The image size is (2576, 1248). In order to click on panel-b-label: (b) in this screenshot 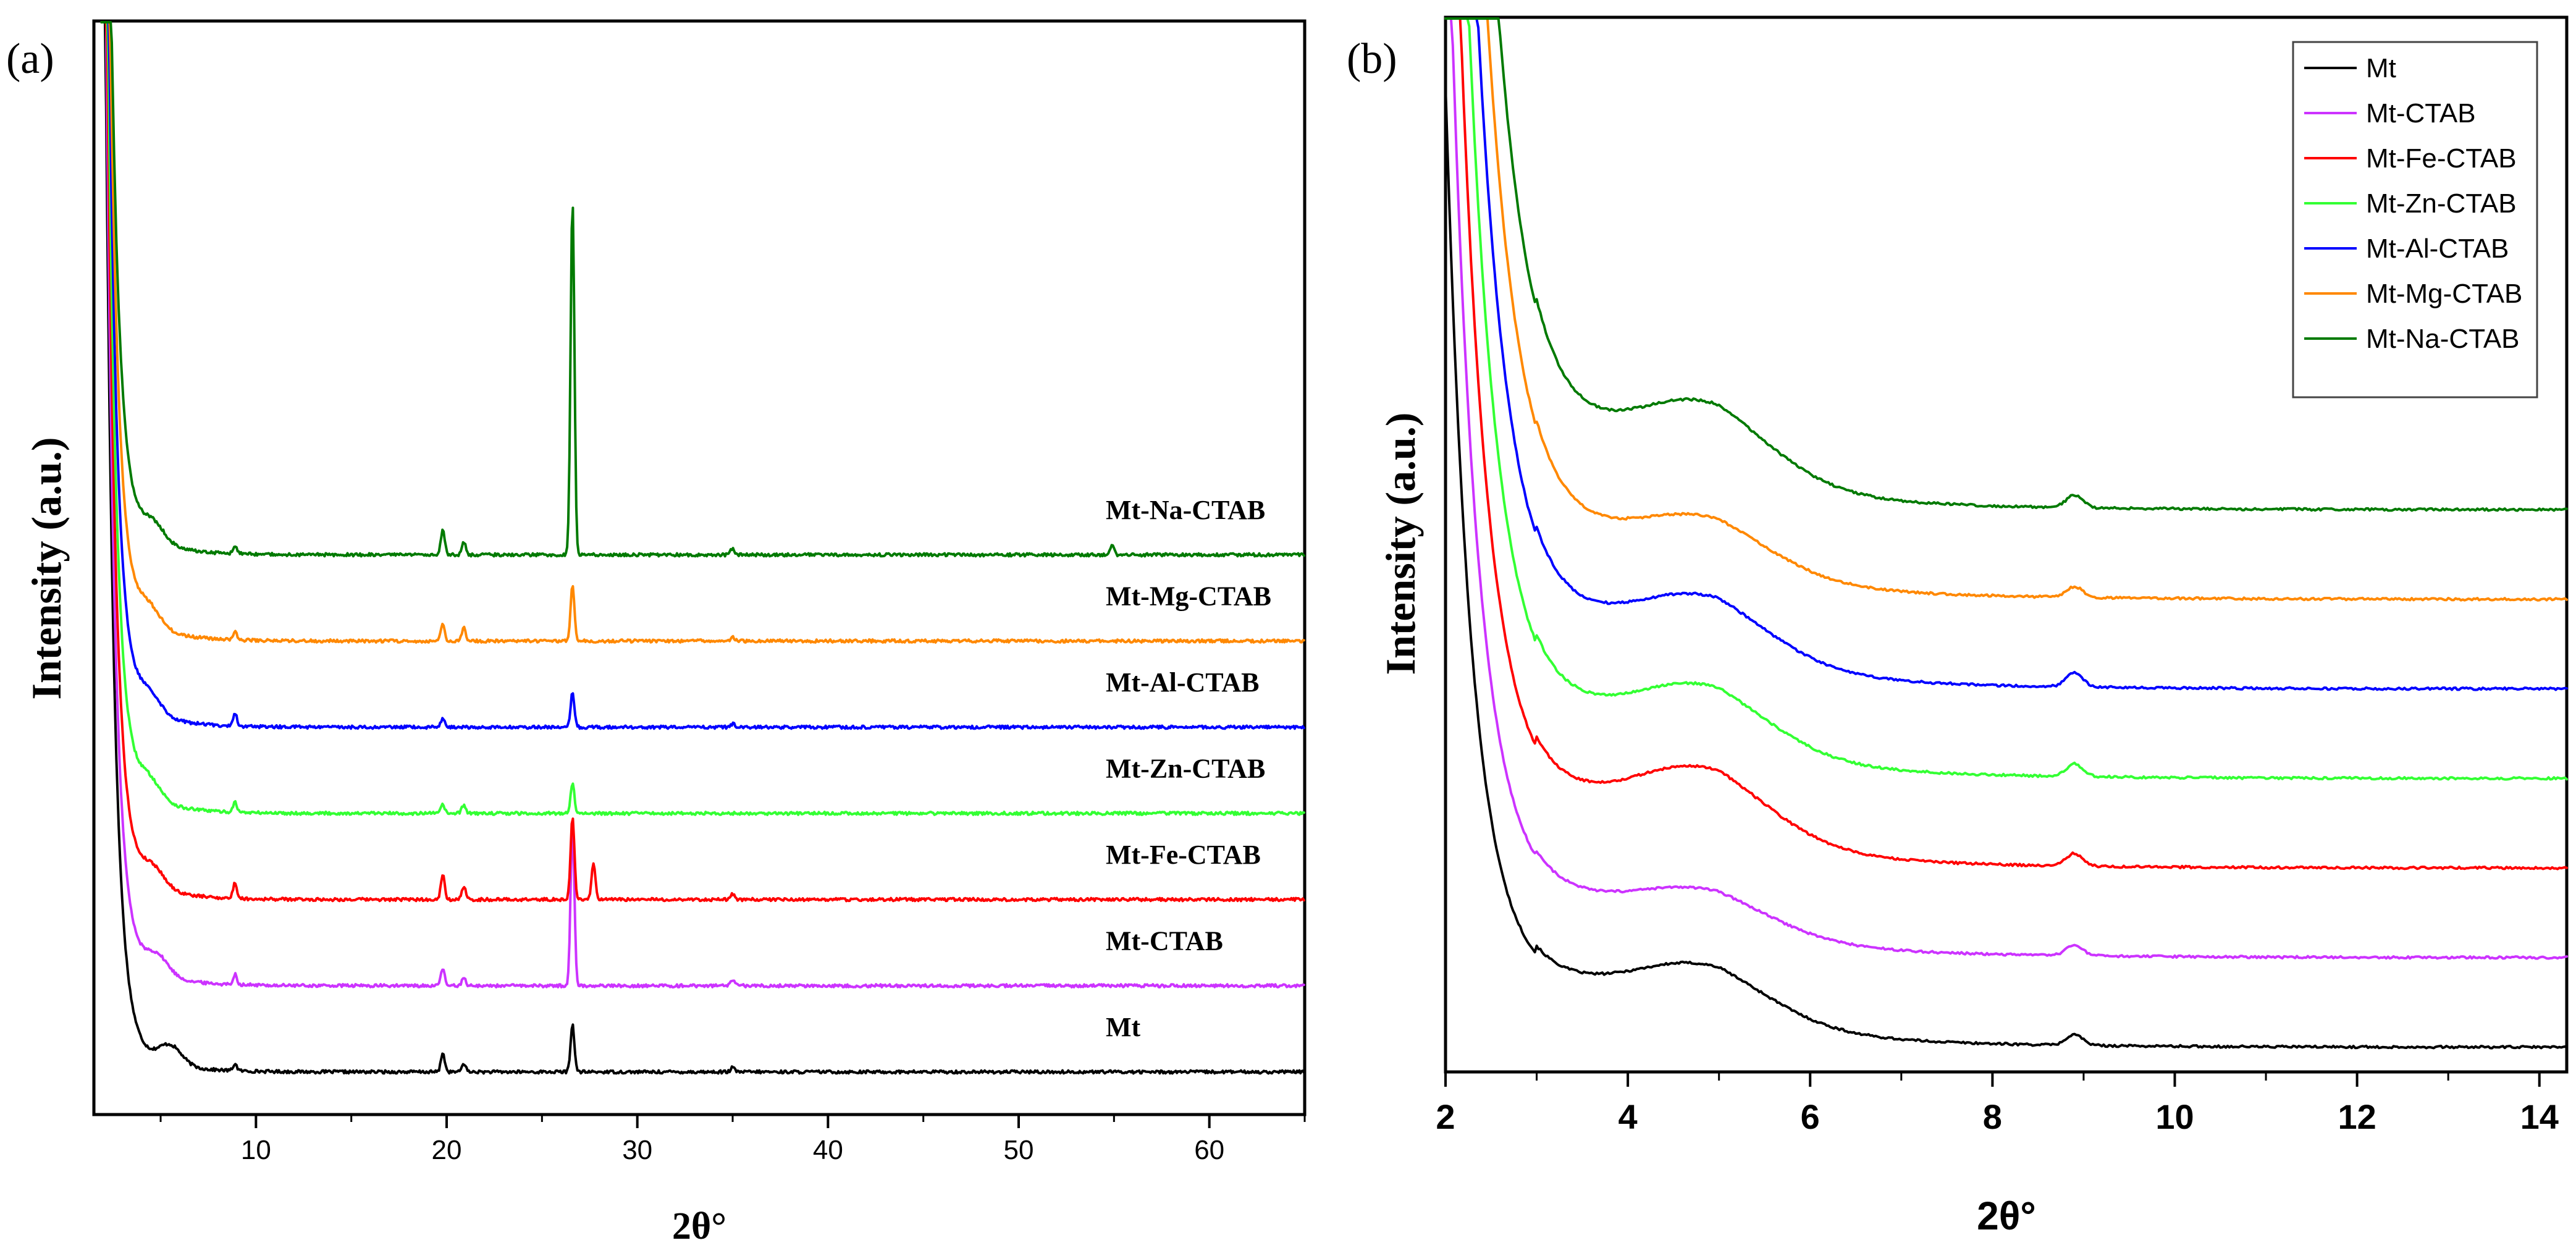, I will do `click(1372, 59)`.